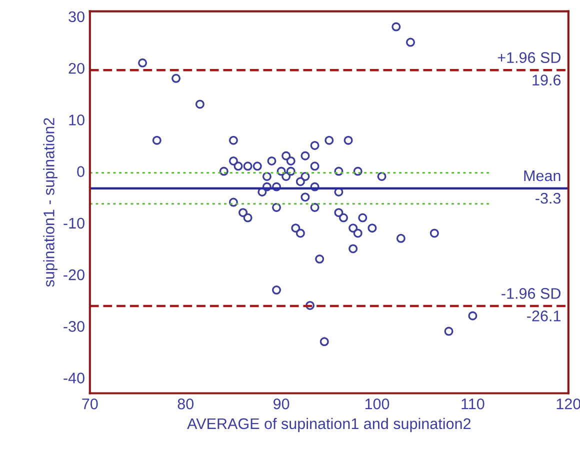 This screenshot has width=580, height=452. Describe the element at coordinates (76, 16) in the screenshot. I see `y-tick-label: 30` at that location.